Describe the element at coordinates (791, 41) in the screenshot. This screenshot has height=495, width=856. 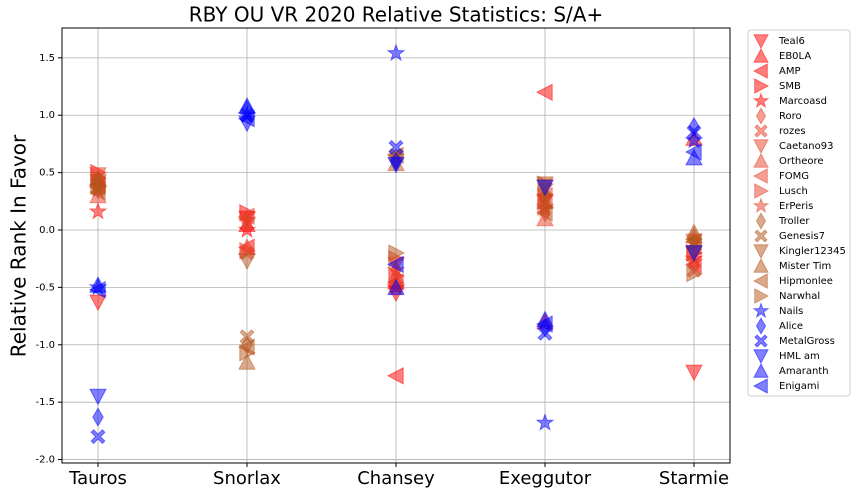
I see `legend-label: Teal6` at that location.